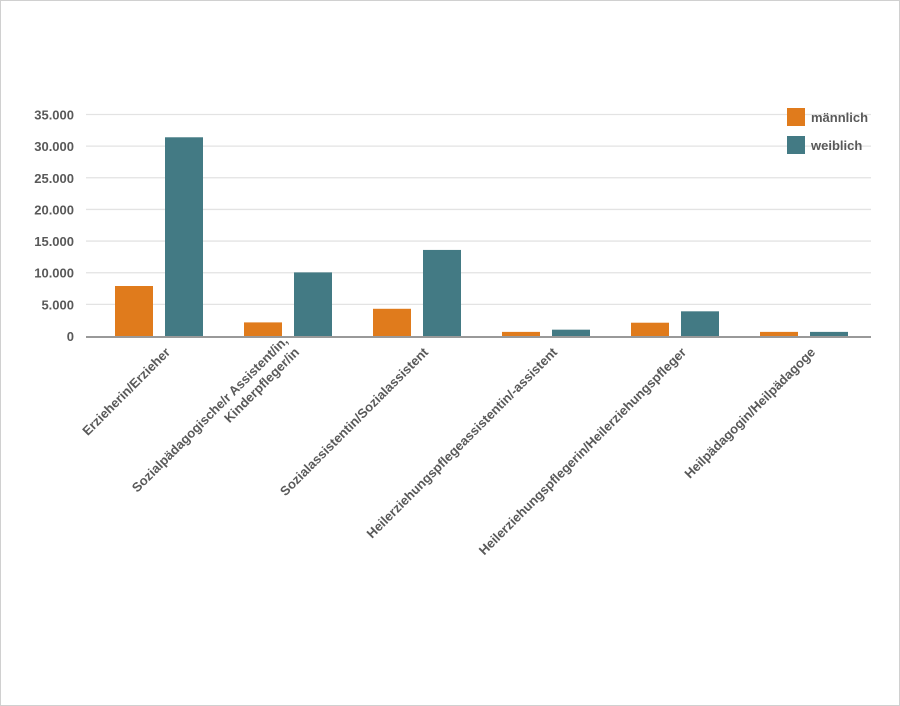 The width and height of the screenshot is (900, 706). What do you see at coordinates (54, 115) in the screenshot?
I see `y-tick-label: 35.000` at bounding box center [54, 115].